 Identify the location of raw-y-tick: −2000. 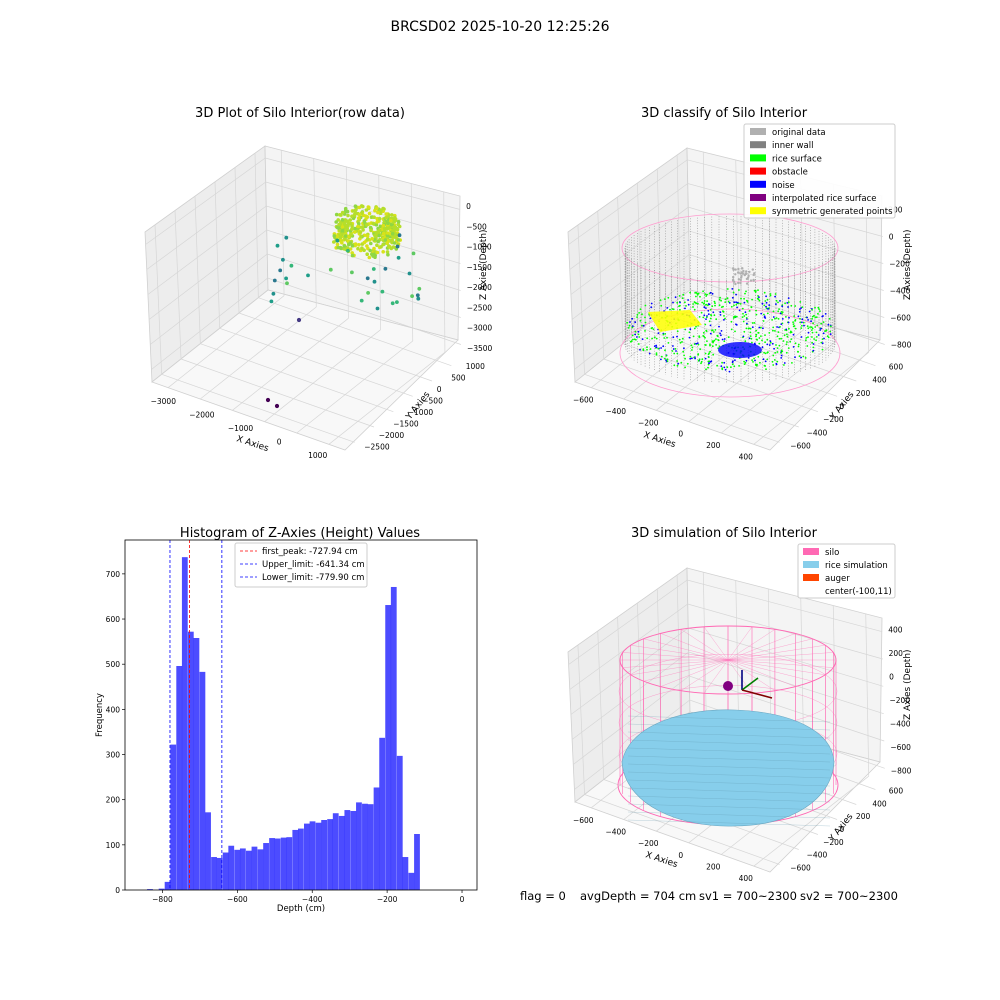
(392, 435).